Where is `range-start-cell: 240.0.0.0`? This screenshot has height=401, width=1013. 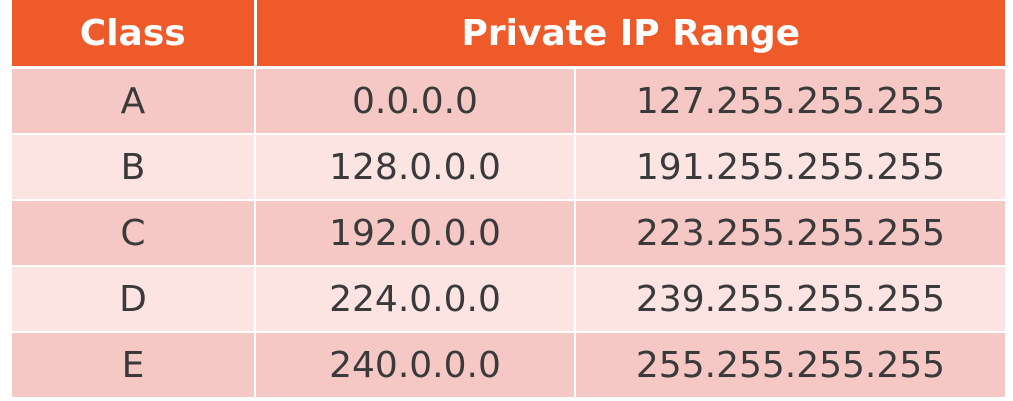 range-start-cell: 240.0.0.0 is located at coordinates (415, 365).